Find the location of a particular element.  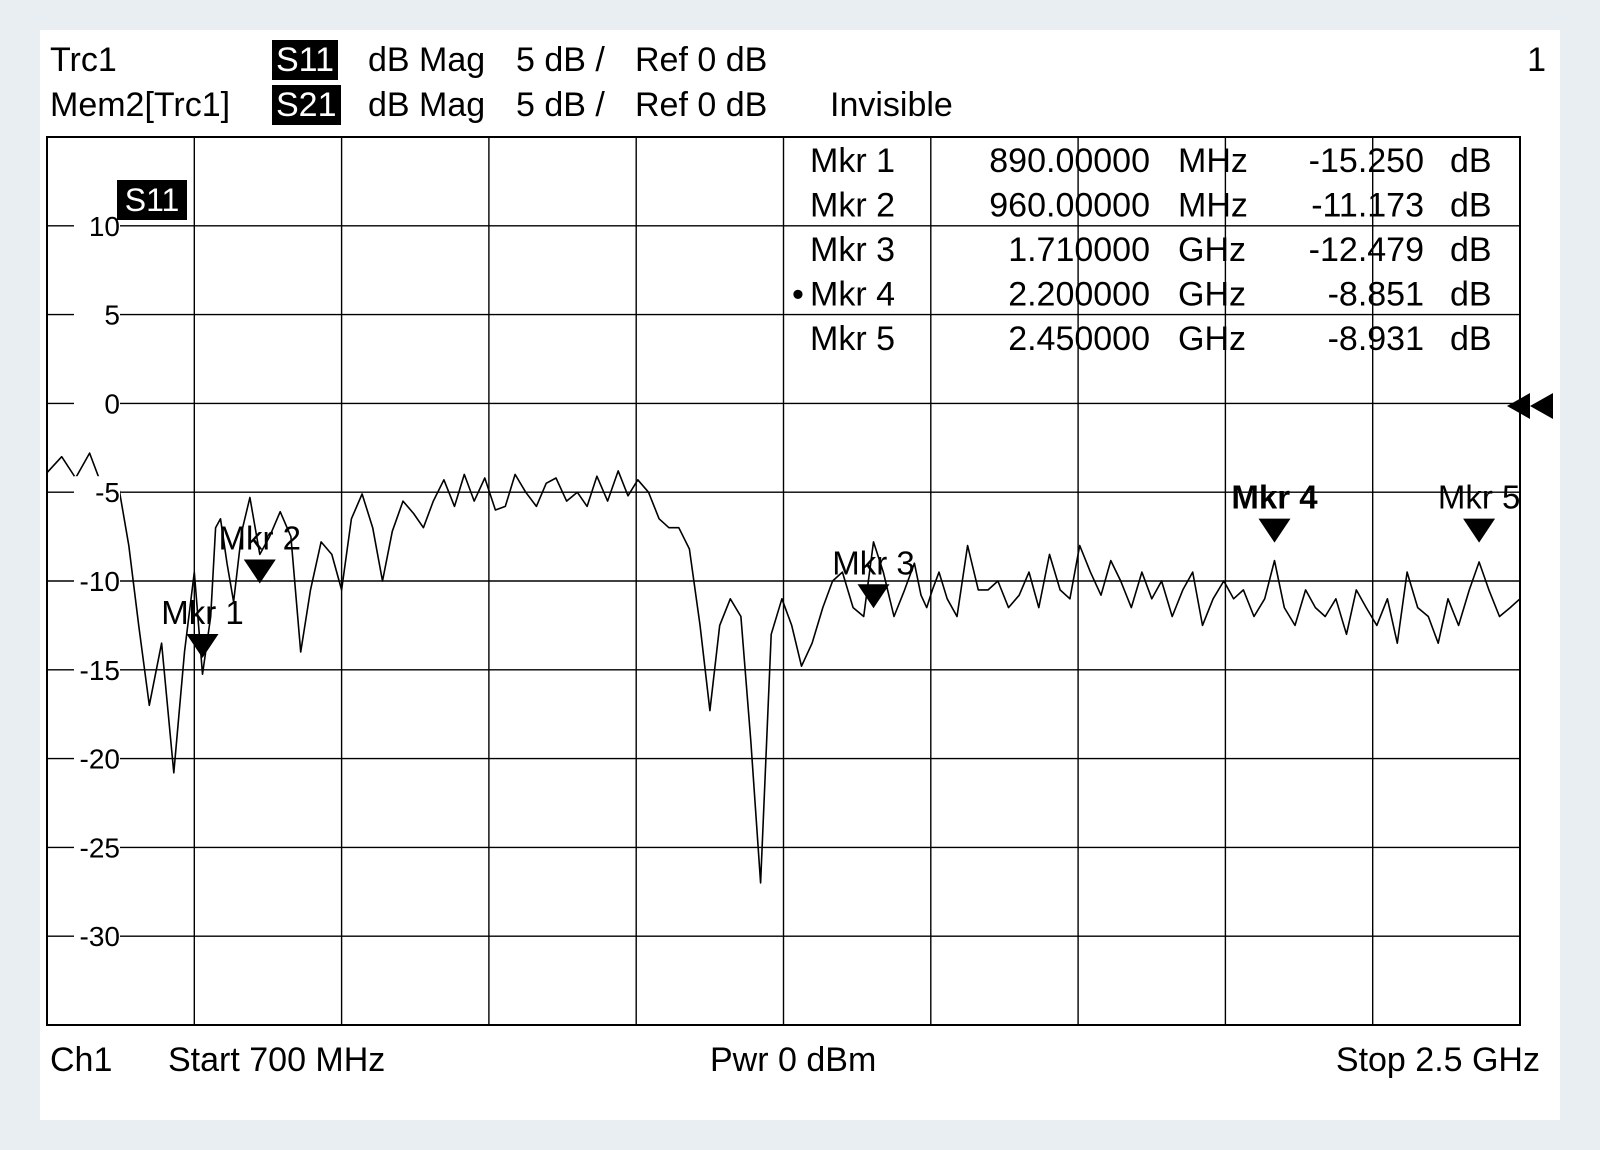

marker-label: Mkr 5 is located at coordinates (1479, 497).